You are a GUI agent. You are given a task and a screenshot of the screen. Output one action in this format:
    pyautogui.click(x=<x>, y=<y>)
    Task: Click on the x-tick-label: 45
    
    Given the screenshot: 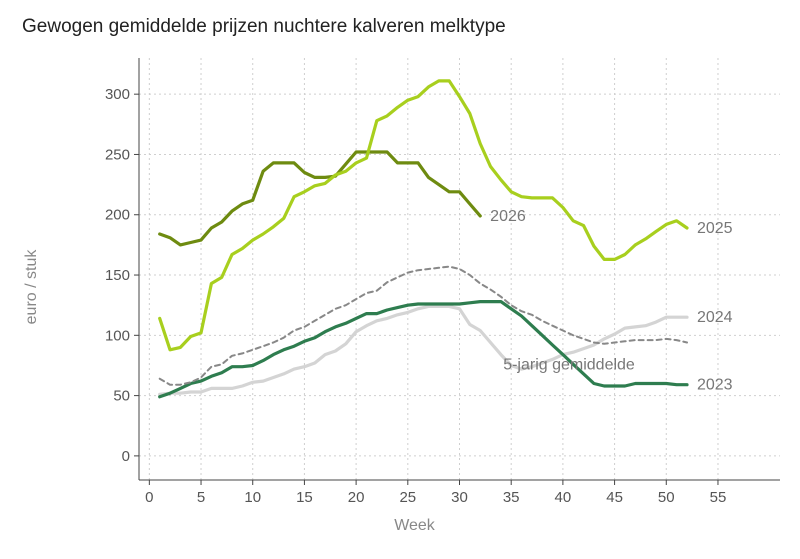 What is the action you would take?
    pyautogui.click(x=614, y=497)
    